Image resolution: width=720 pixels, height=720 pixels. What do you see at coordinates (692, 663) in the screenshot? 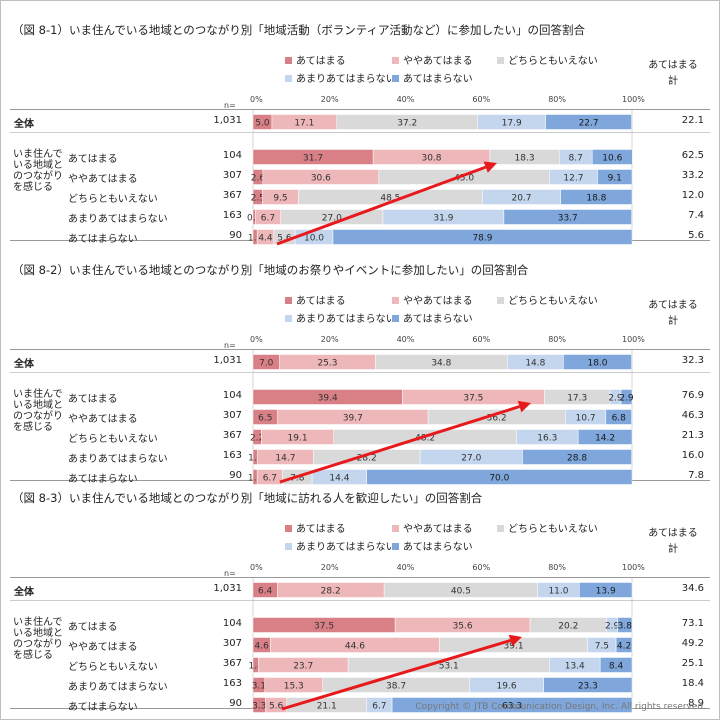
I see `row-total-value: 25.1` at bounding box center [692, 663].